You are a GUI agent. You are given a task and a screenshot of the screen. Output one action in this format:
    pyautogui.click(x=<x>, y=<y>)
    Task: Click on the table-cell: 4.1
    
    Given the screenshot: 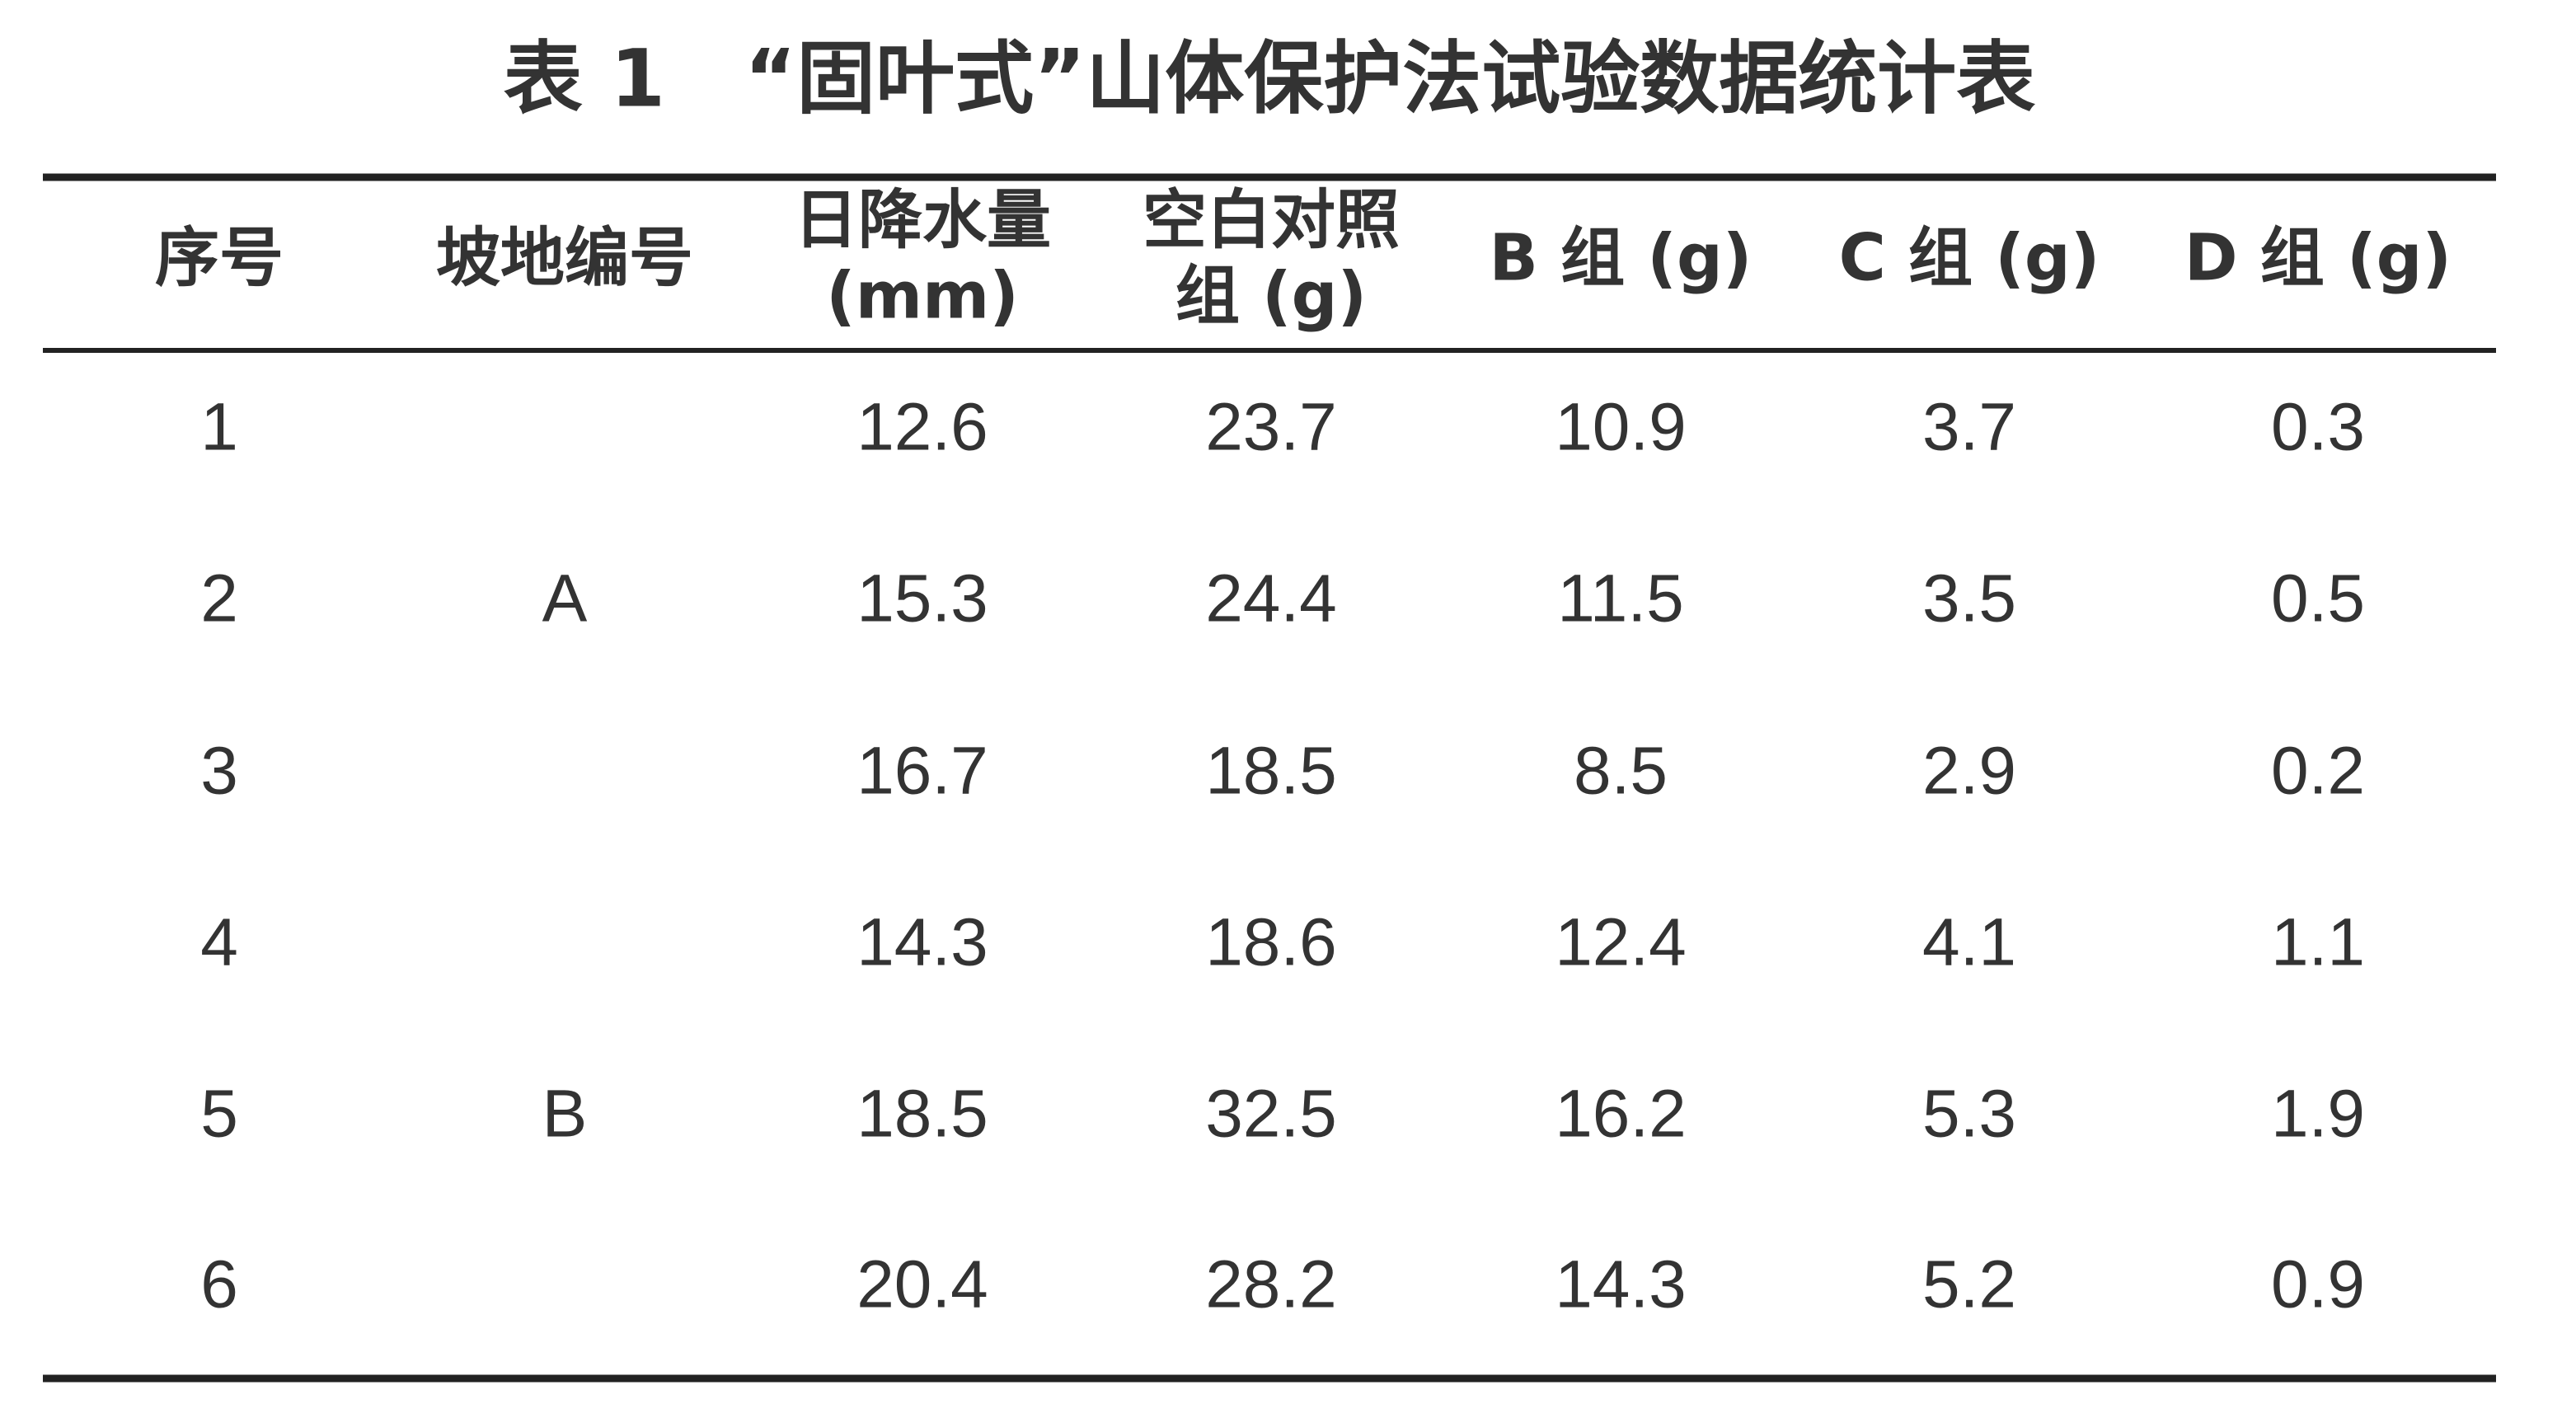 What is the action you would take?
    pyautogui.click(x=1969, y=943)
    